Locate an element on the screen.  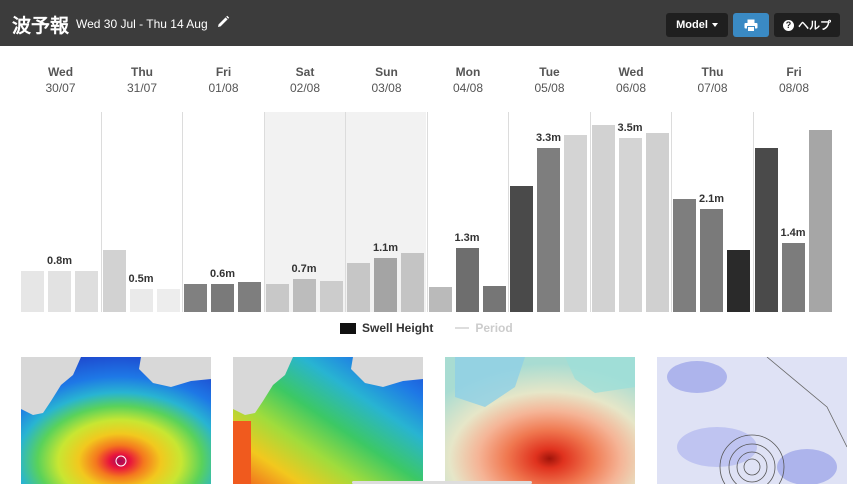
print-button is located at coordinates (751, 25).